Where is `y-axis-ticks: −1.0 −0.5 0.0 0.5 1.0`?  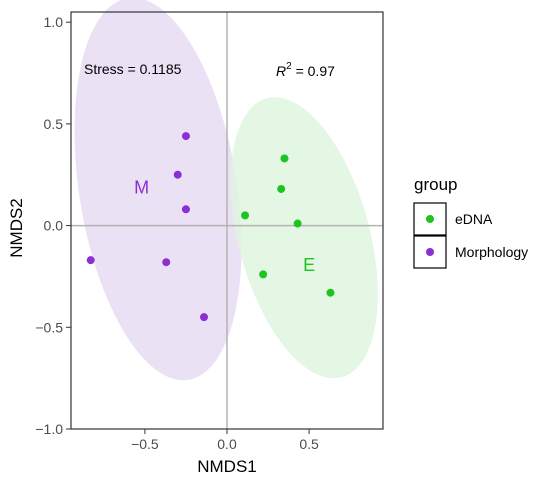
y-axis-ticks: −1.0 −0.5 0.0 0.5 1.0 is located at coordinates (53, 225).